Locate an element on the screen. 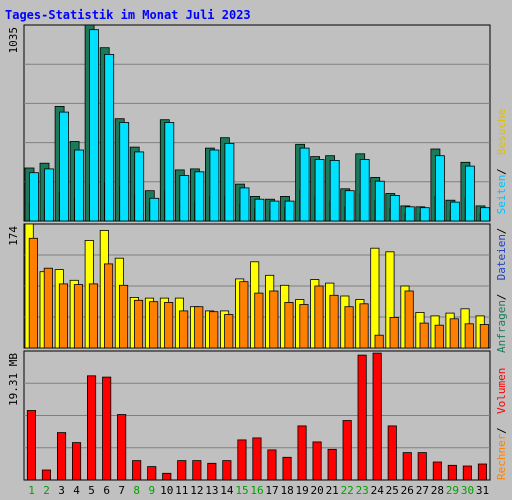  legend-dateien: Dateien is located at coordinates (501, 257).